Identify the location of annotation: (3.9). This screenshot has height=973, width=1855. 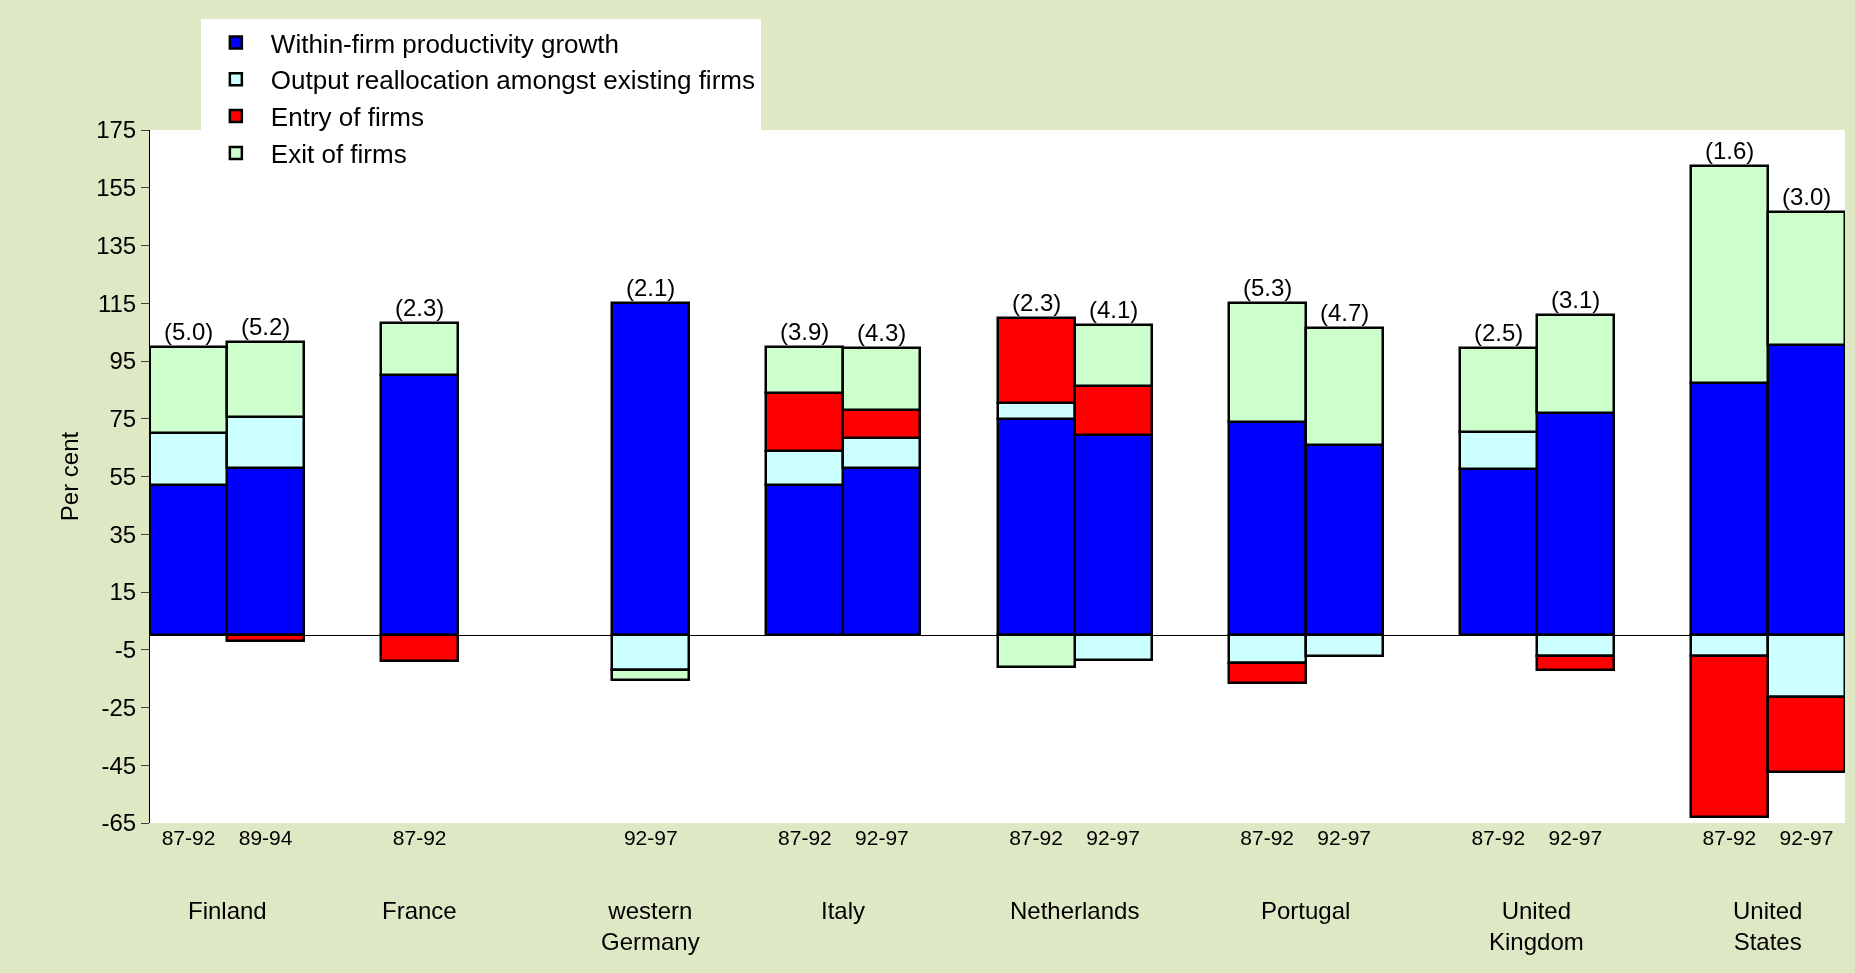
(805, 331).